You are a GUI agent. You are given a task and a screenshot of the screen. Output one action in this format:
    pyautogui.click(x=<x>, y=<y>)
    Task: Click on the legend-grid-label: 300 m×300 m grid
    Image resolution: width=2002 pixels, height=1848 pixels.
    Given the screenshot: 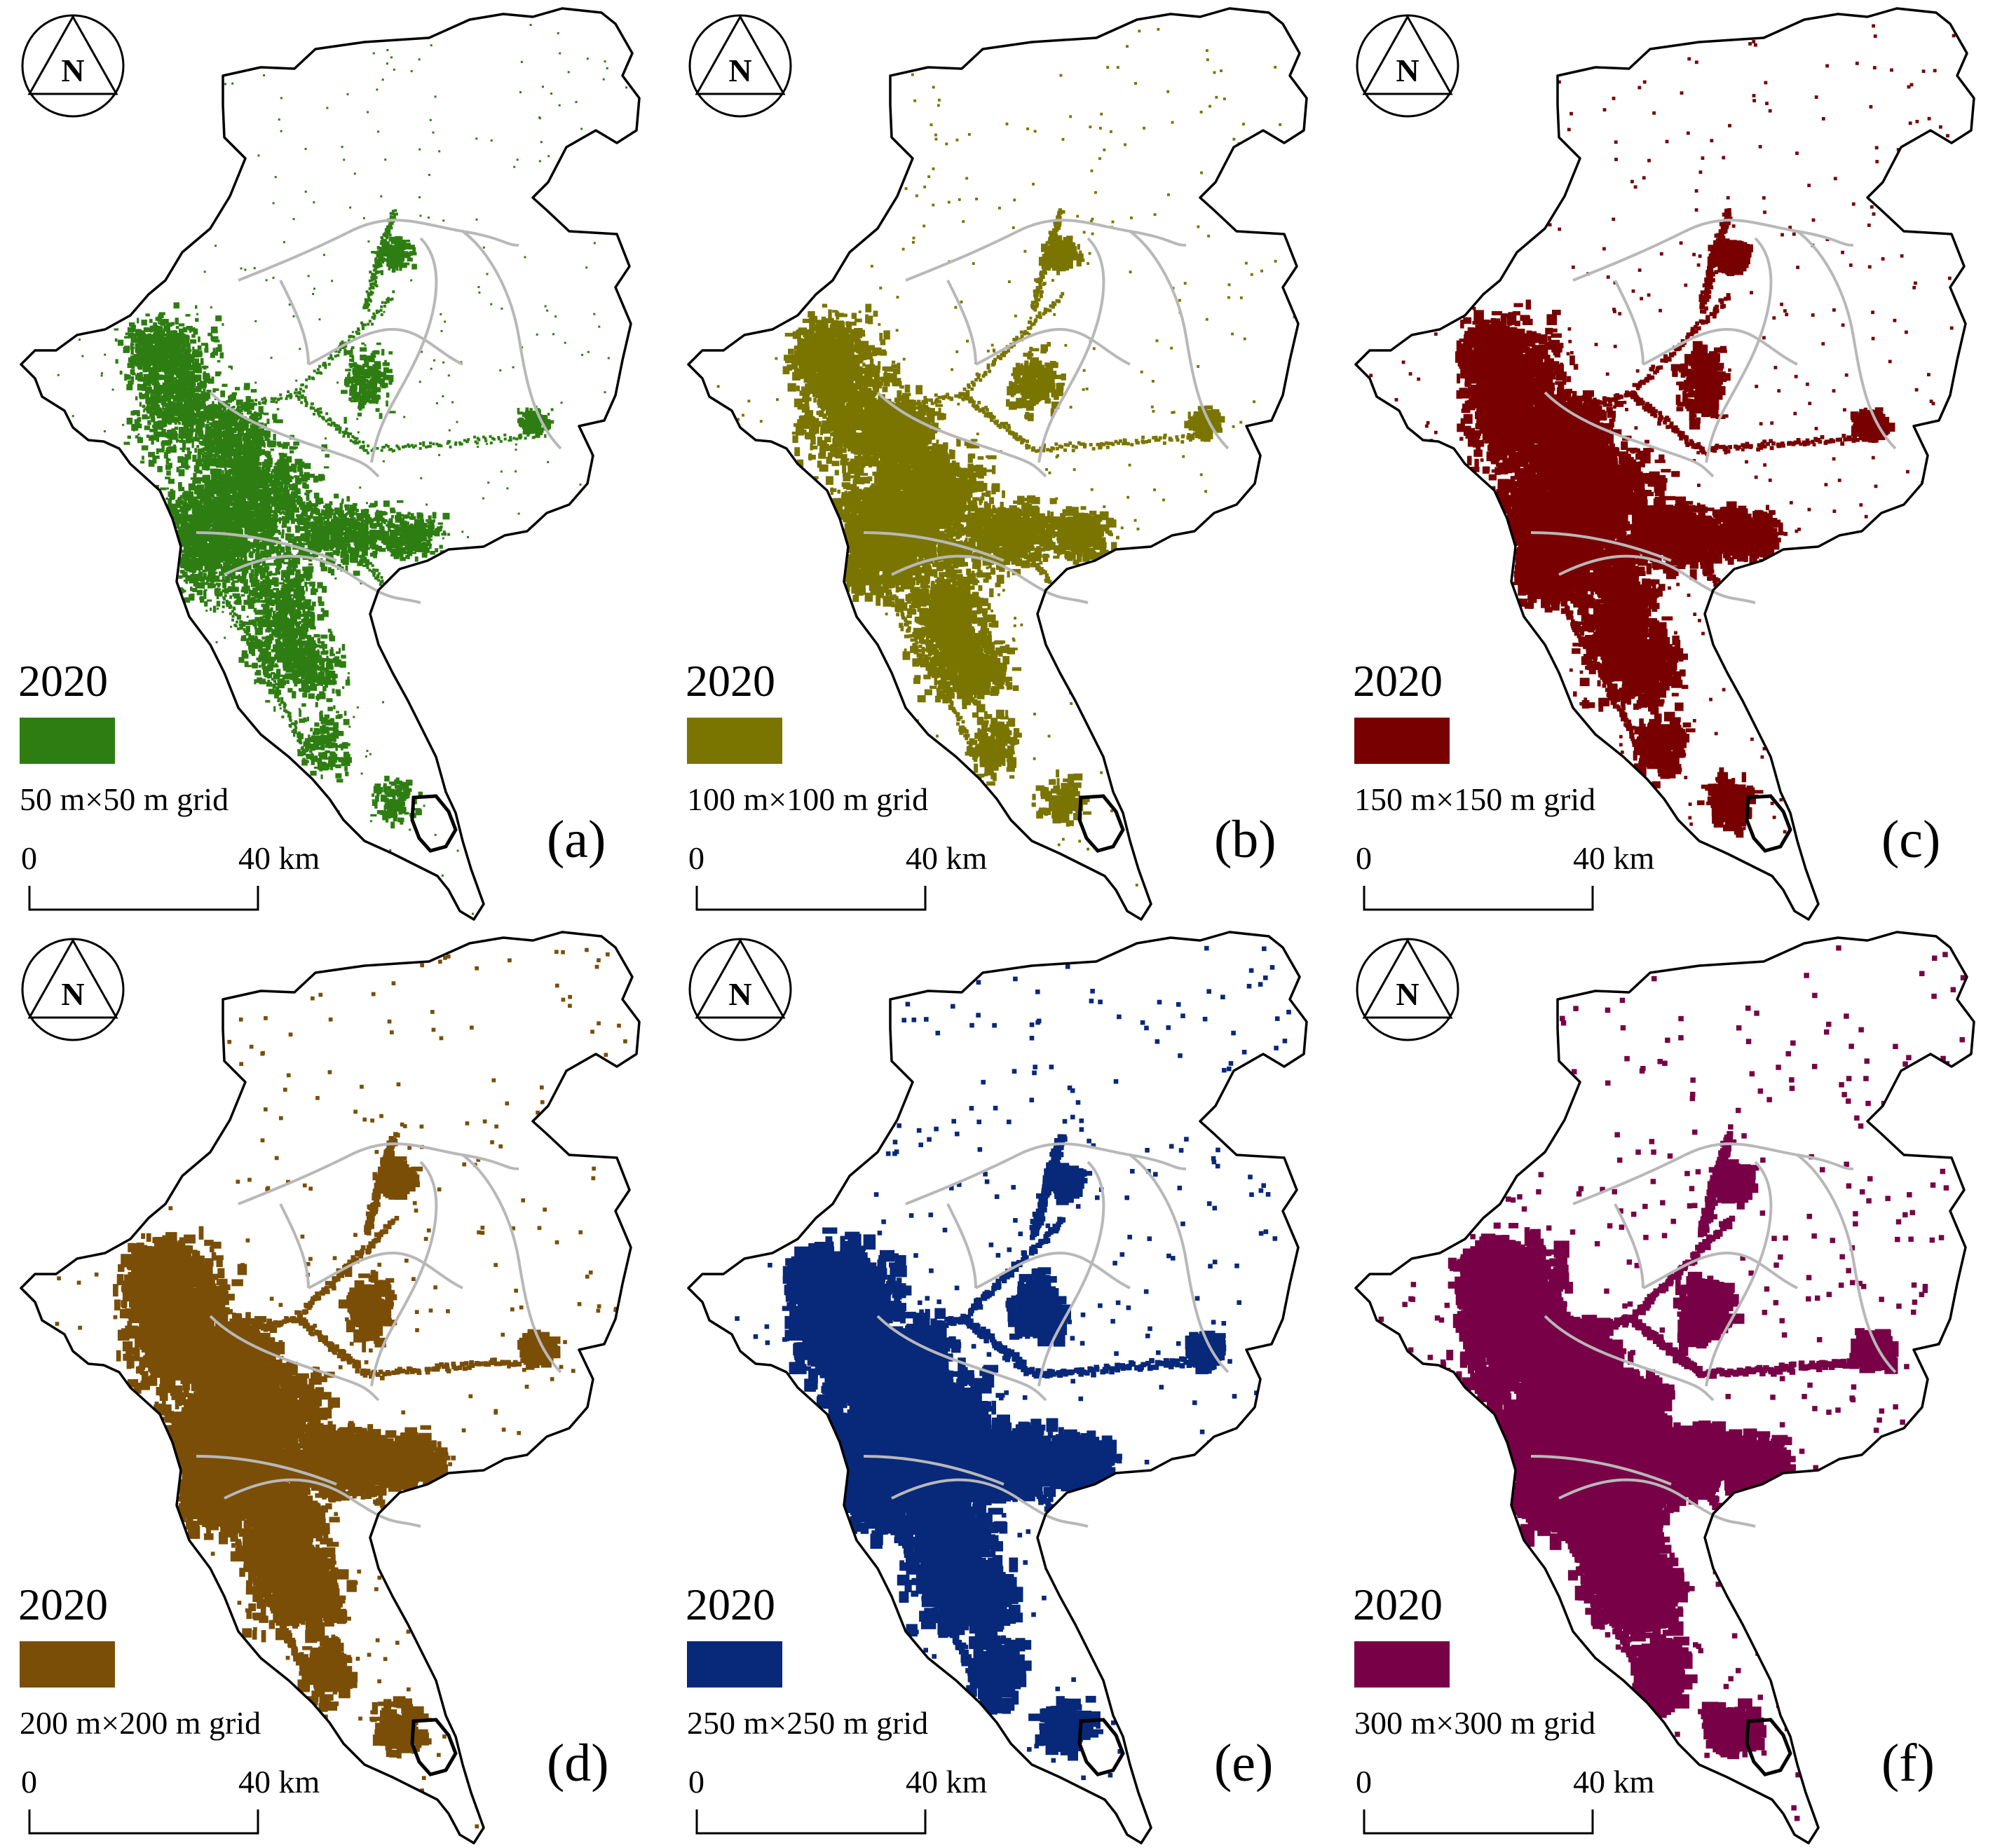 What is the action you would take?
    pyautogui.click(x=1474, y=1723)
    